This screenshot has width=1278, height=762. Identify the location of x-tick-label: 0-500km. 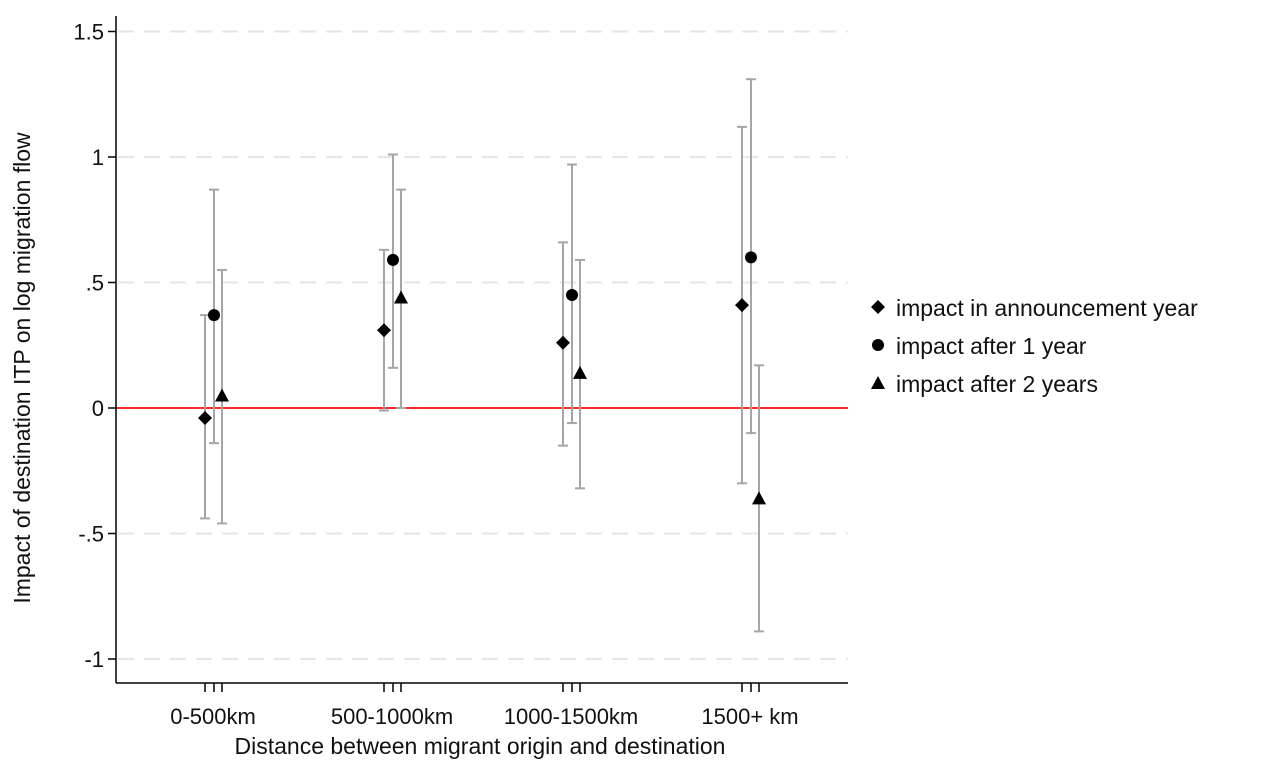
(213, 716).